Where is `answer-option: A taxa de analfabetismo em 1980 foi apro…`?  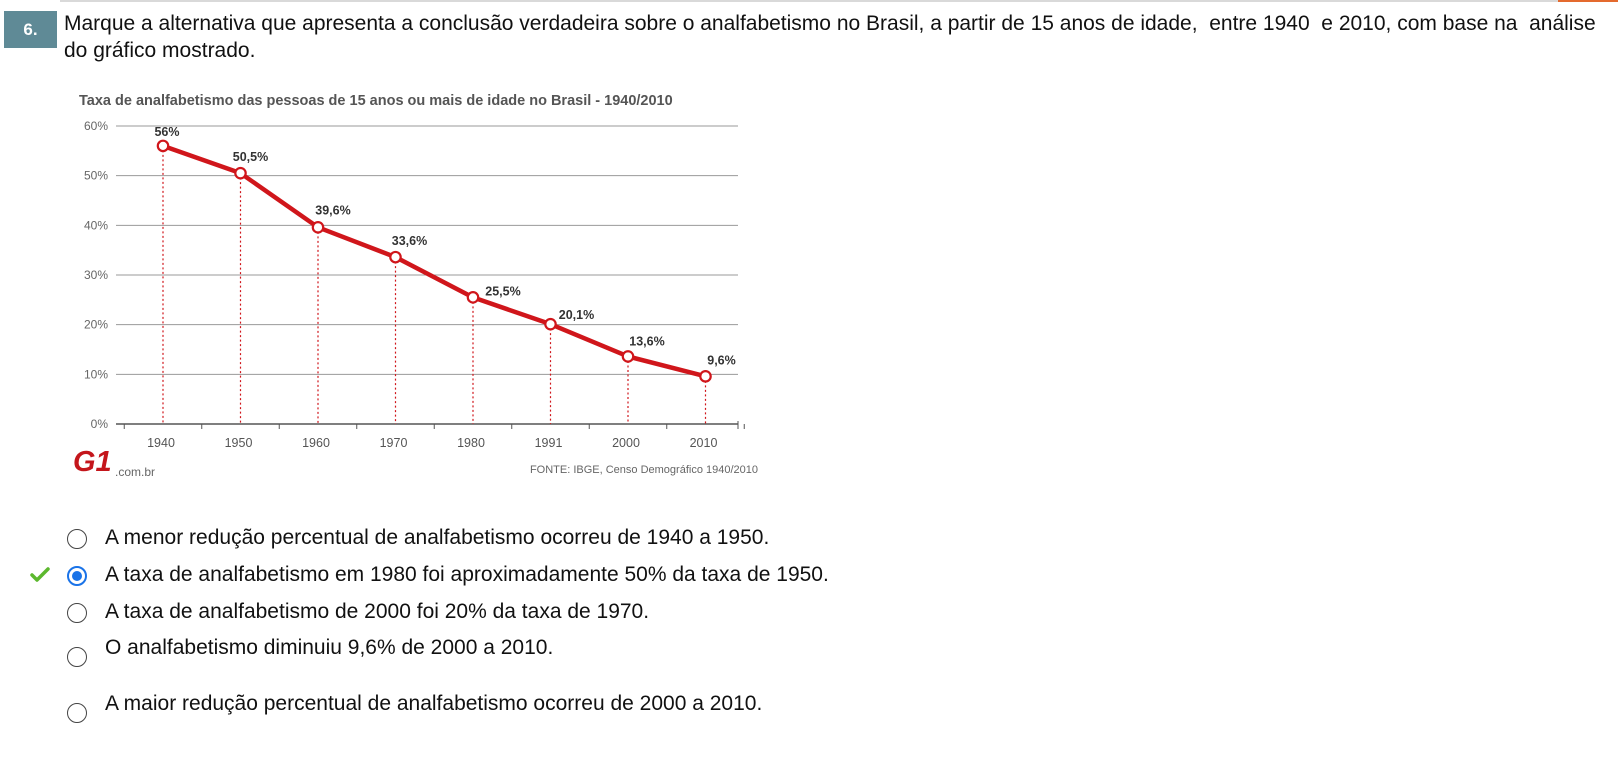
answer-option: A taxa de analfabetismo em 1980 foi apro… is located at coordinates (809, 577).